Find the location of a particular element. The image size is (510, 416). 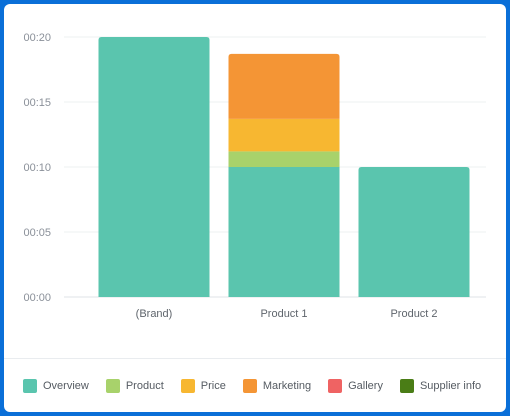

x-tick-label: Product 1 is located at coordinates (283, 314).